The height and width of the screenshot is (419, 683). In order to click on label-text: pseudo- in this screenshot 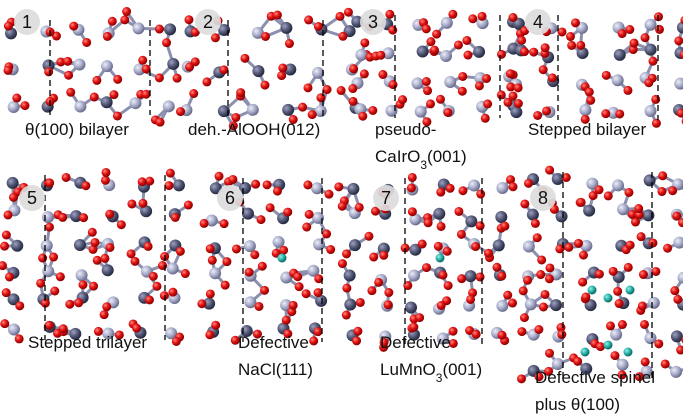, I will do `click(405, 129)`.